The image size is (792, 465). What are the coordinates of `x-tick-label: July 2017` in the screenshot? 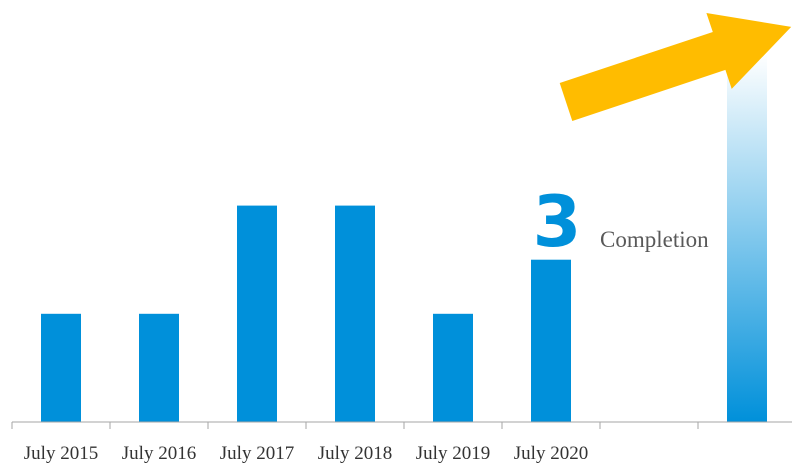 It's located at (257, 453).